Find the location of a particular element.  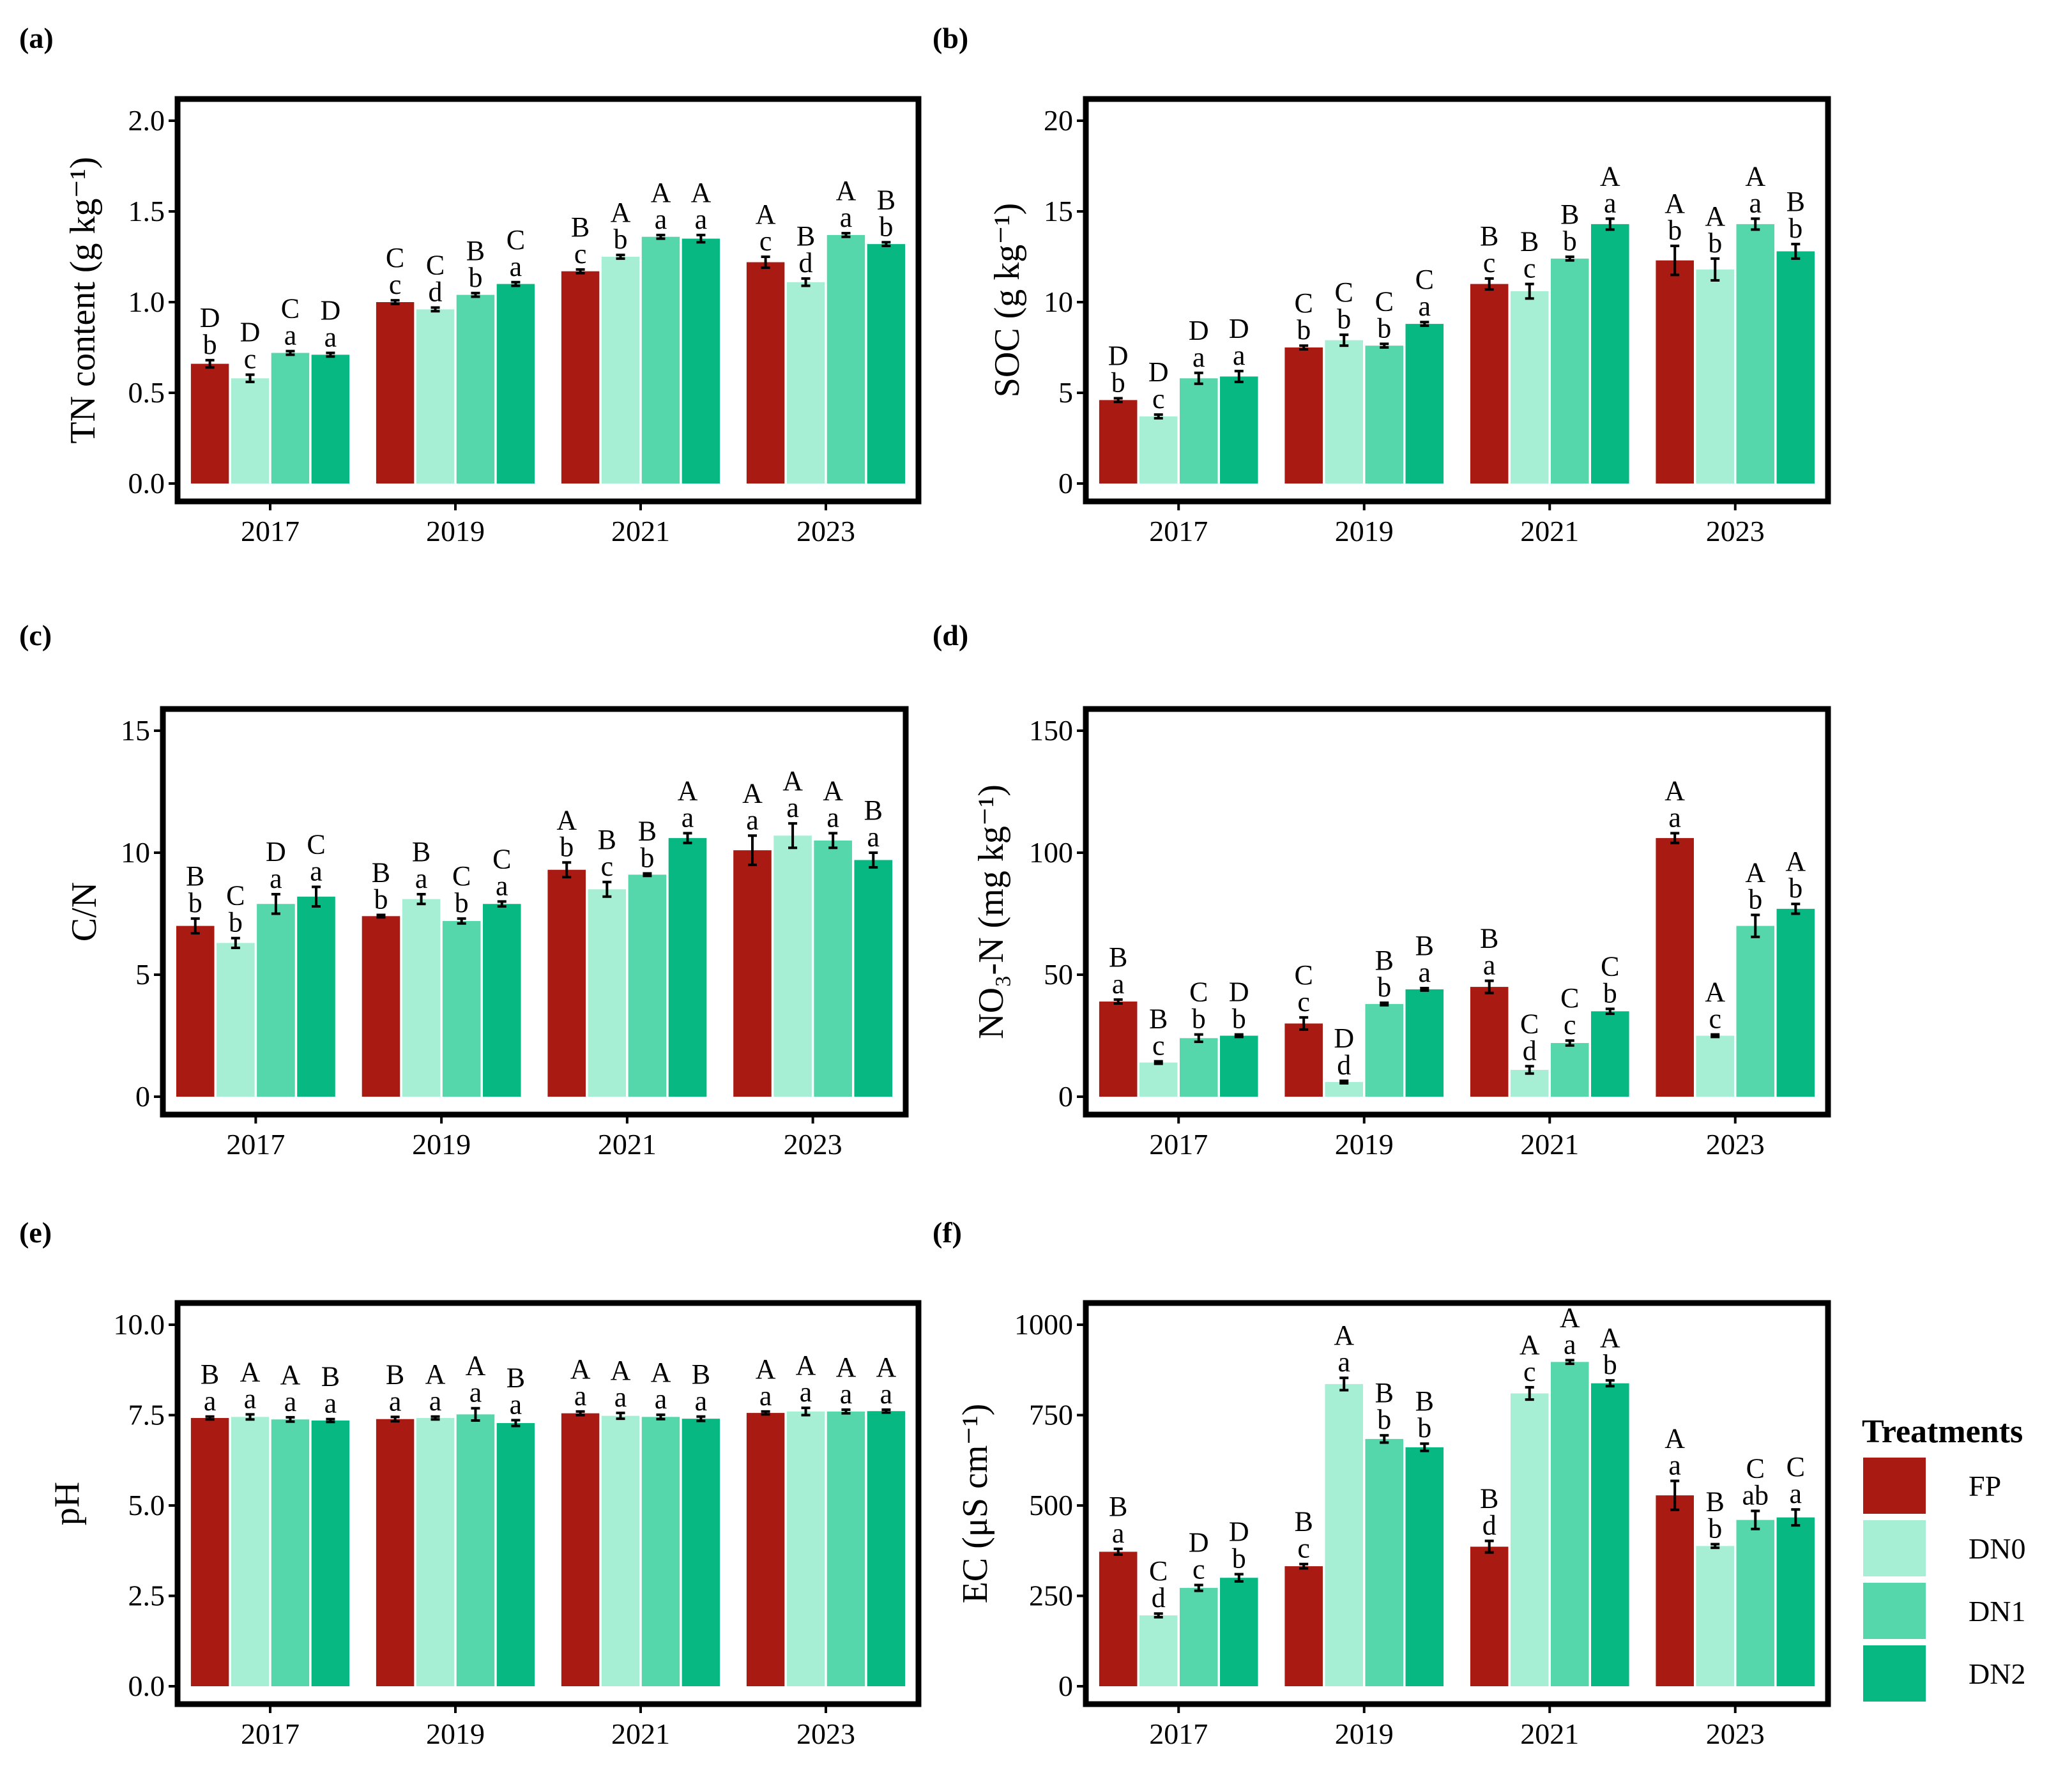

bar-FP-2019 is located at coordinates (395, 1553).